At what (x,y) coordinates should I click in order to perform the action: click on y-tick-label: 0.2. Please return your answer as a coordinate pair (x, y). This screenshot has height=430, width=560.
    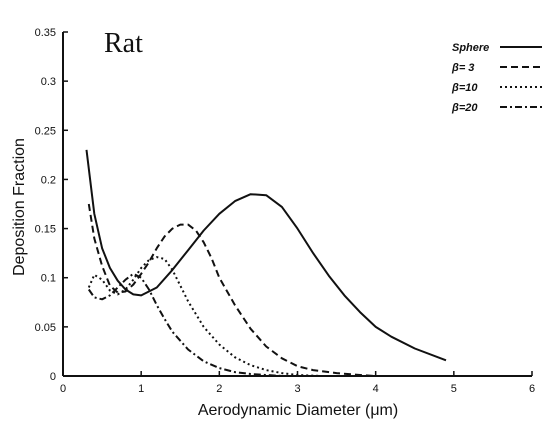
    Looking at the image, I should click on (48, 180).